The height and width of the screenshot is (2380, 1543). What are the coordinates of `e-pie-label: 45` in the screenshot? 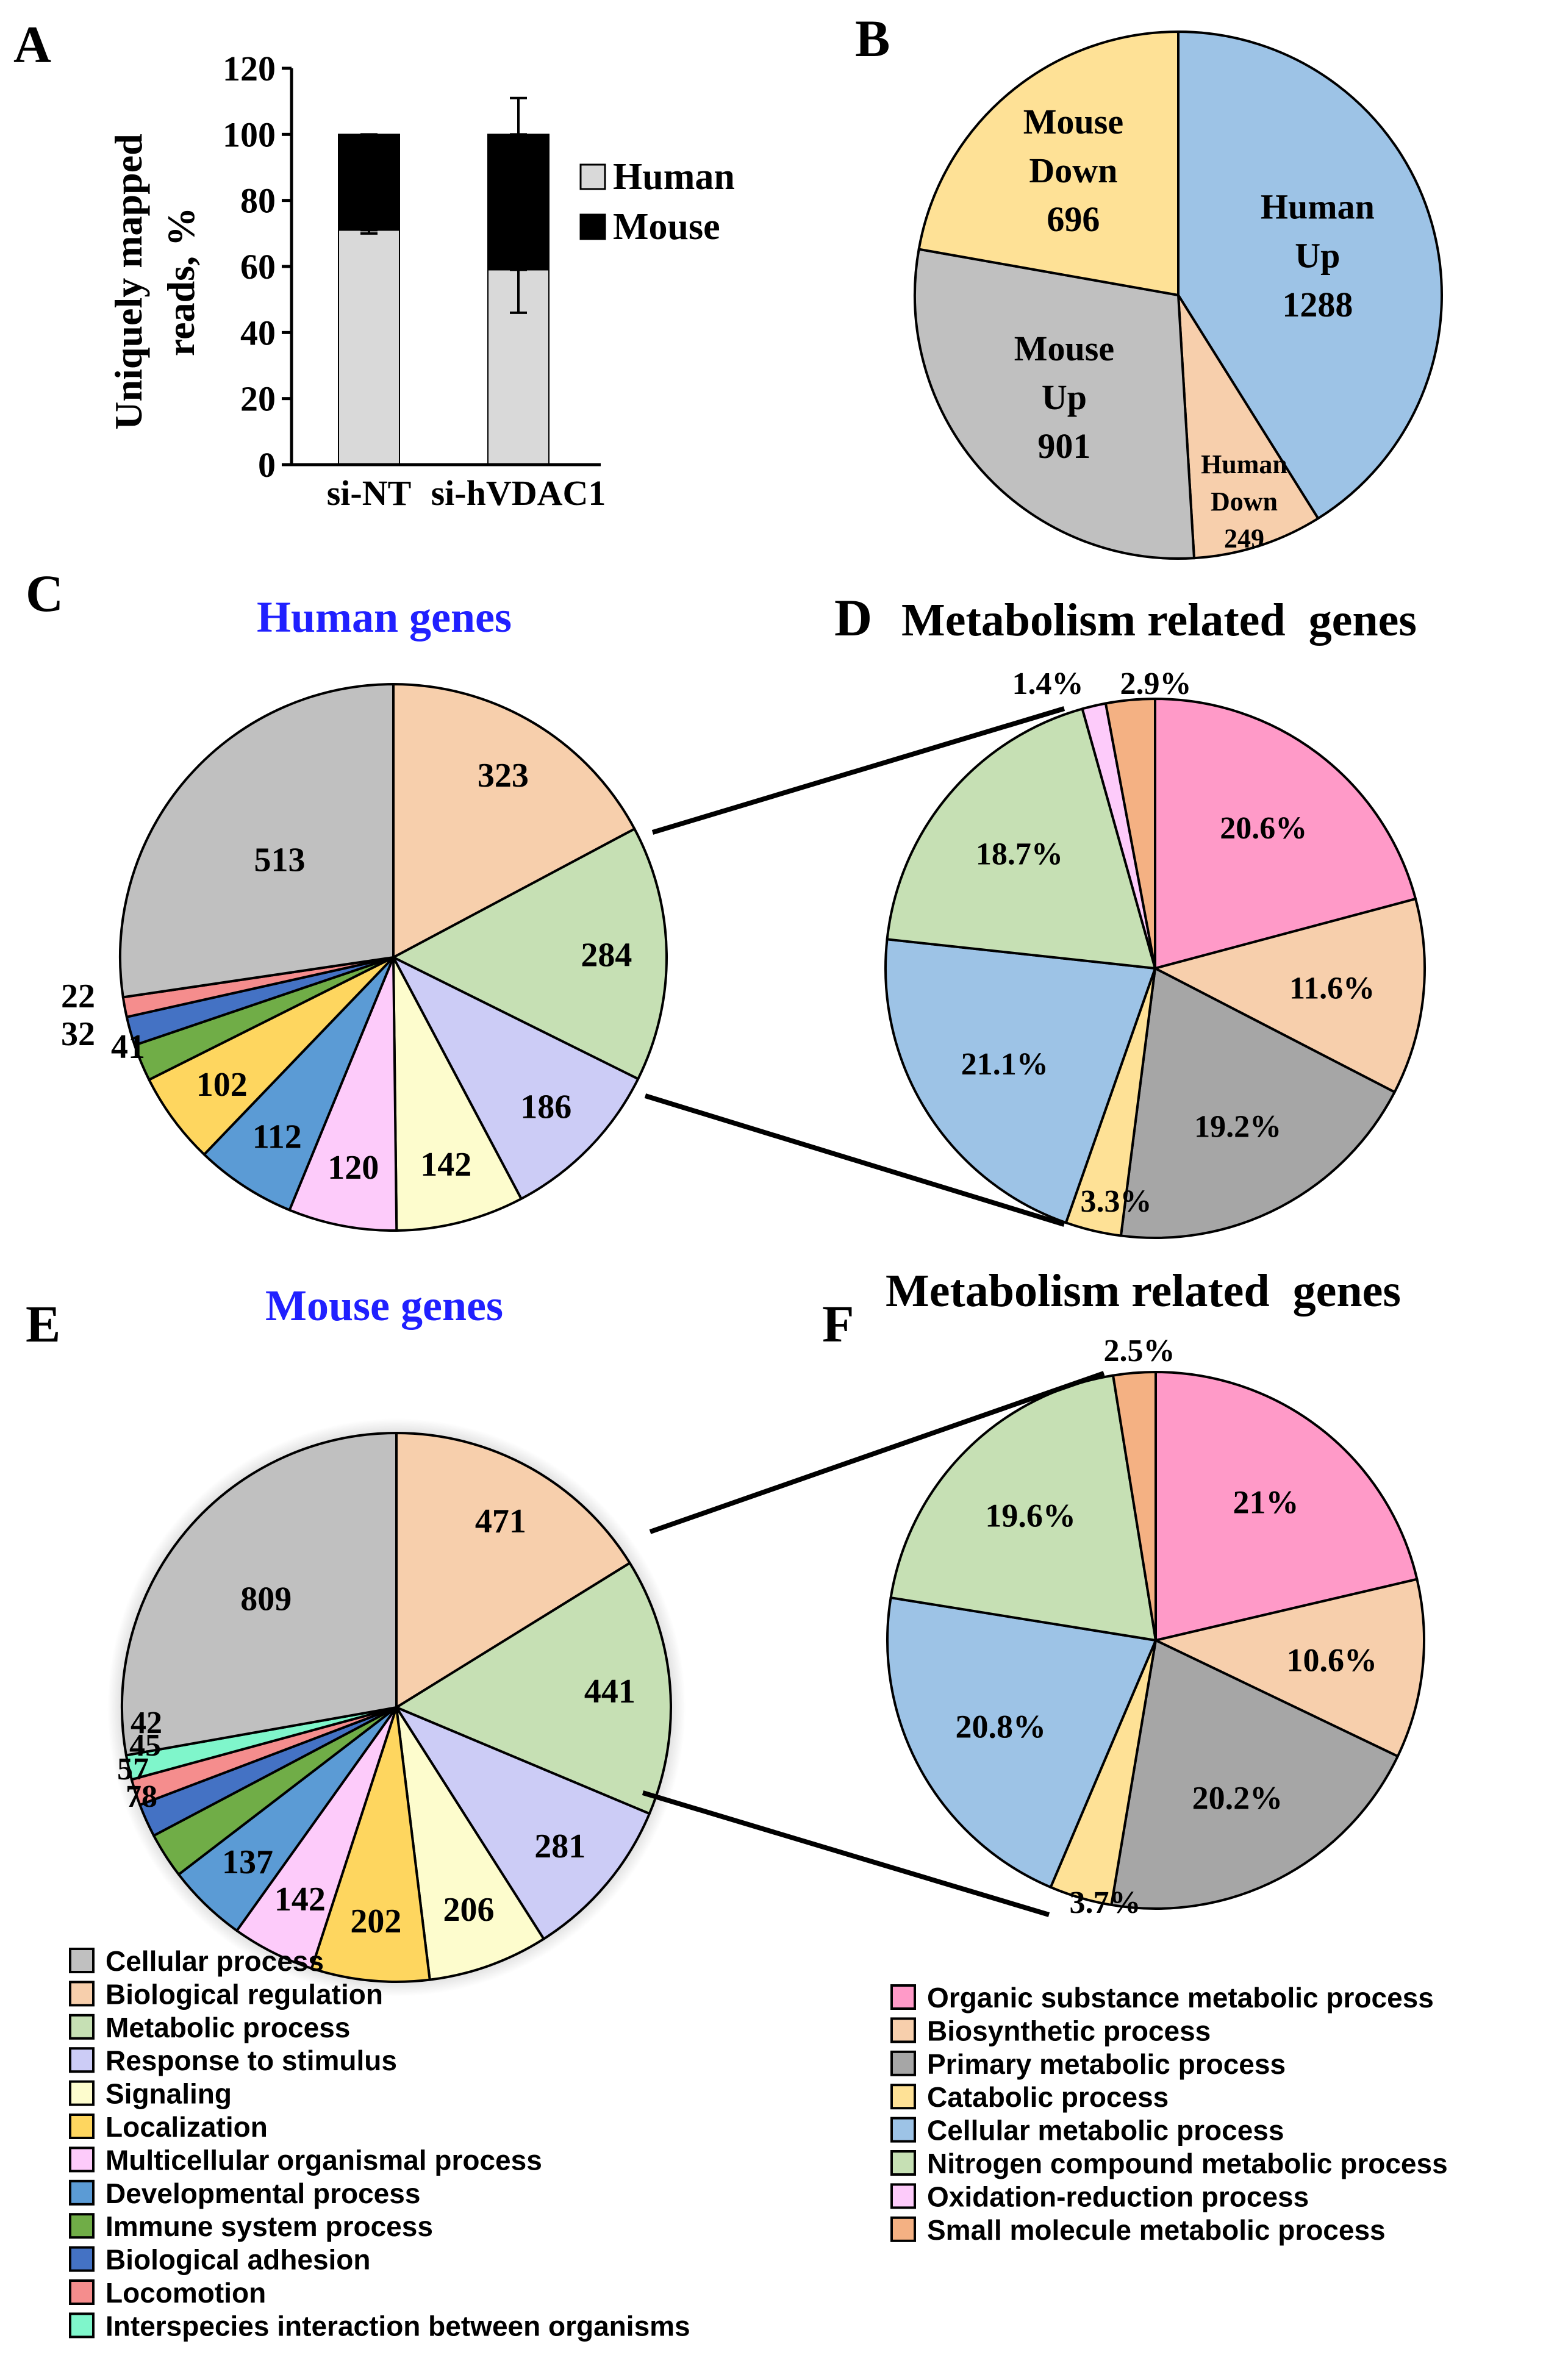 It's located at (145, 1745).